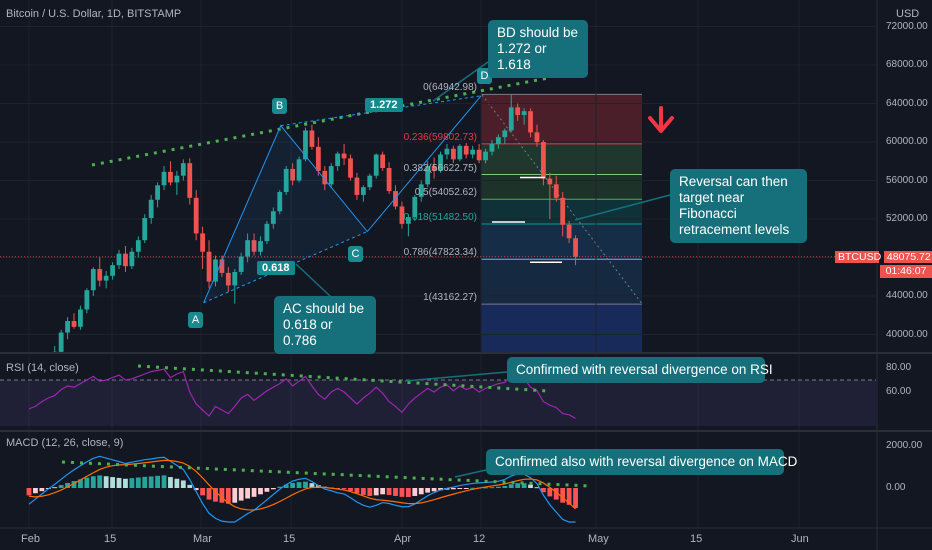 This screenshot has height=550, width=932. I want to click on rsi-divergence-line, so click(343, 378).